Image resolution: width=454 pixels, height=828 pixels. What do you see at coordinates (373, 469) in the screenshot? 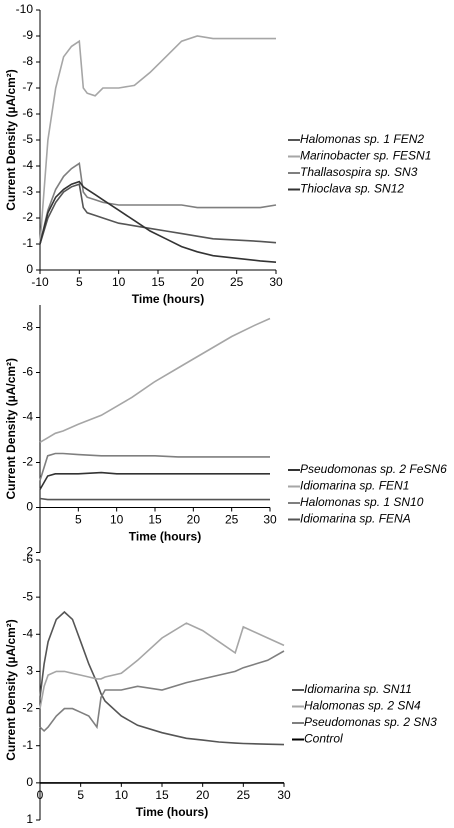
I see `legend-label: Pseudomonas sp. 2 FeSN6` at bounding box center [373, 469].